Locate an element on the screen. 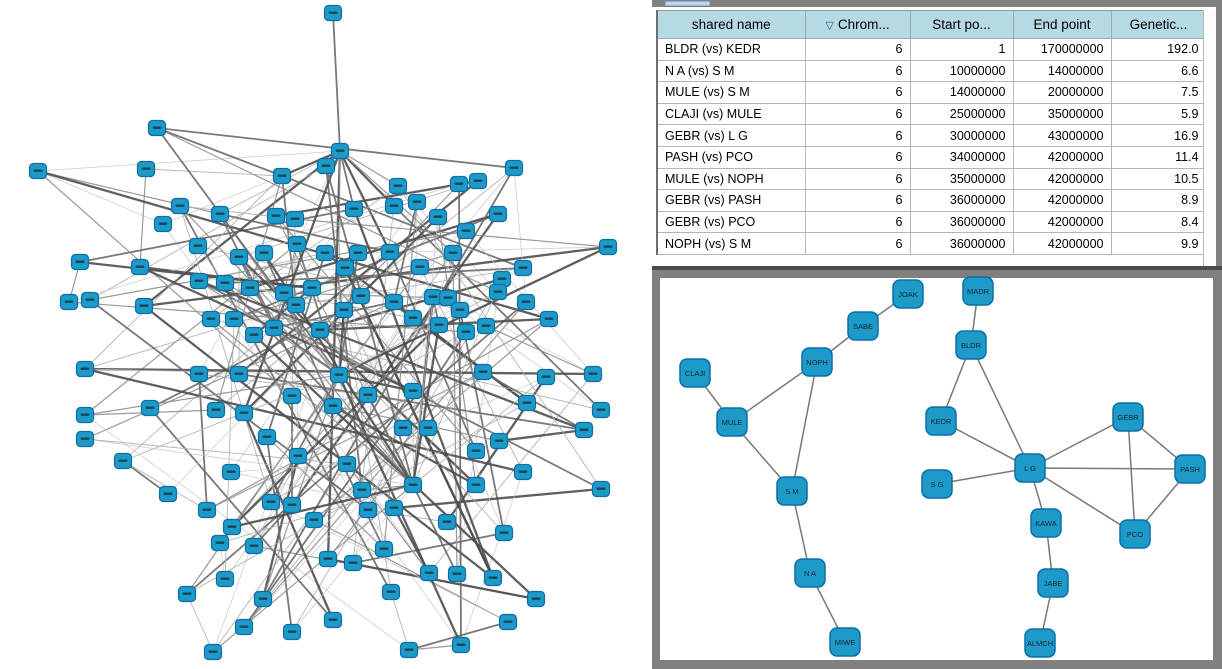  table-row: GEBR (vs) L G 6 30000000 43000000 16.9 is located at coordinates (931, 135).